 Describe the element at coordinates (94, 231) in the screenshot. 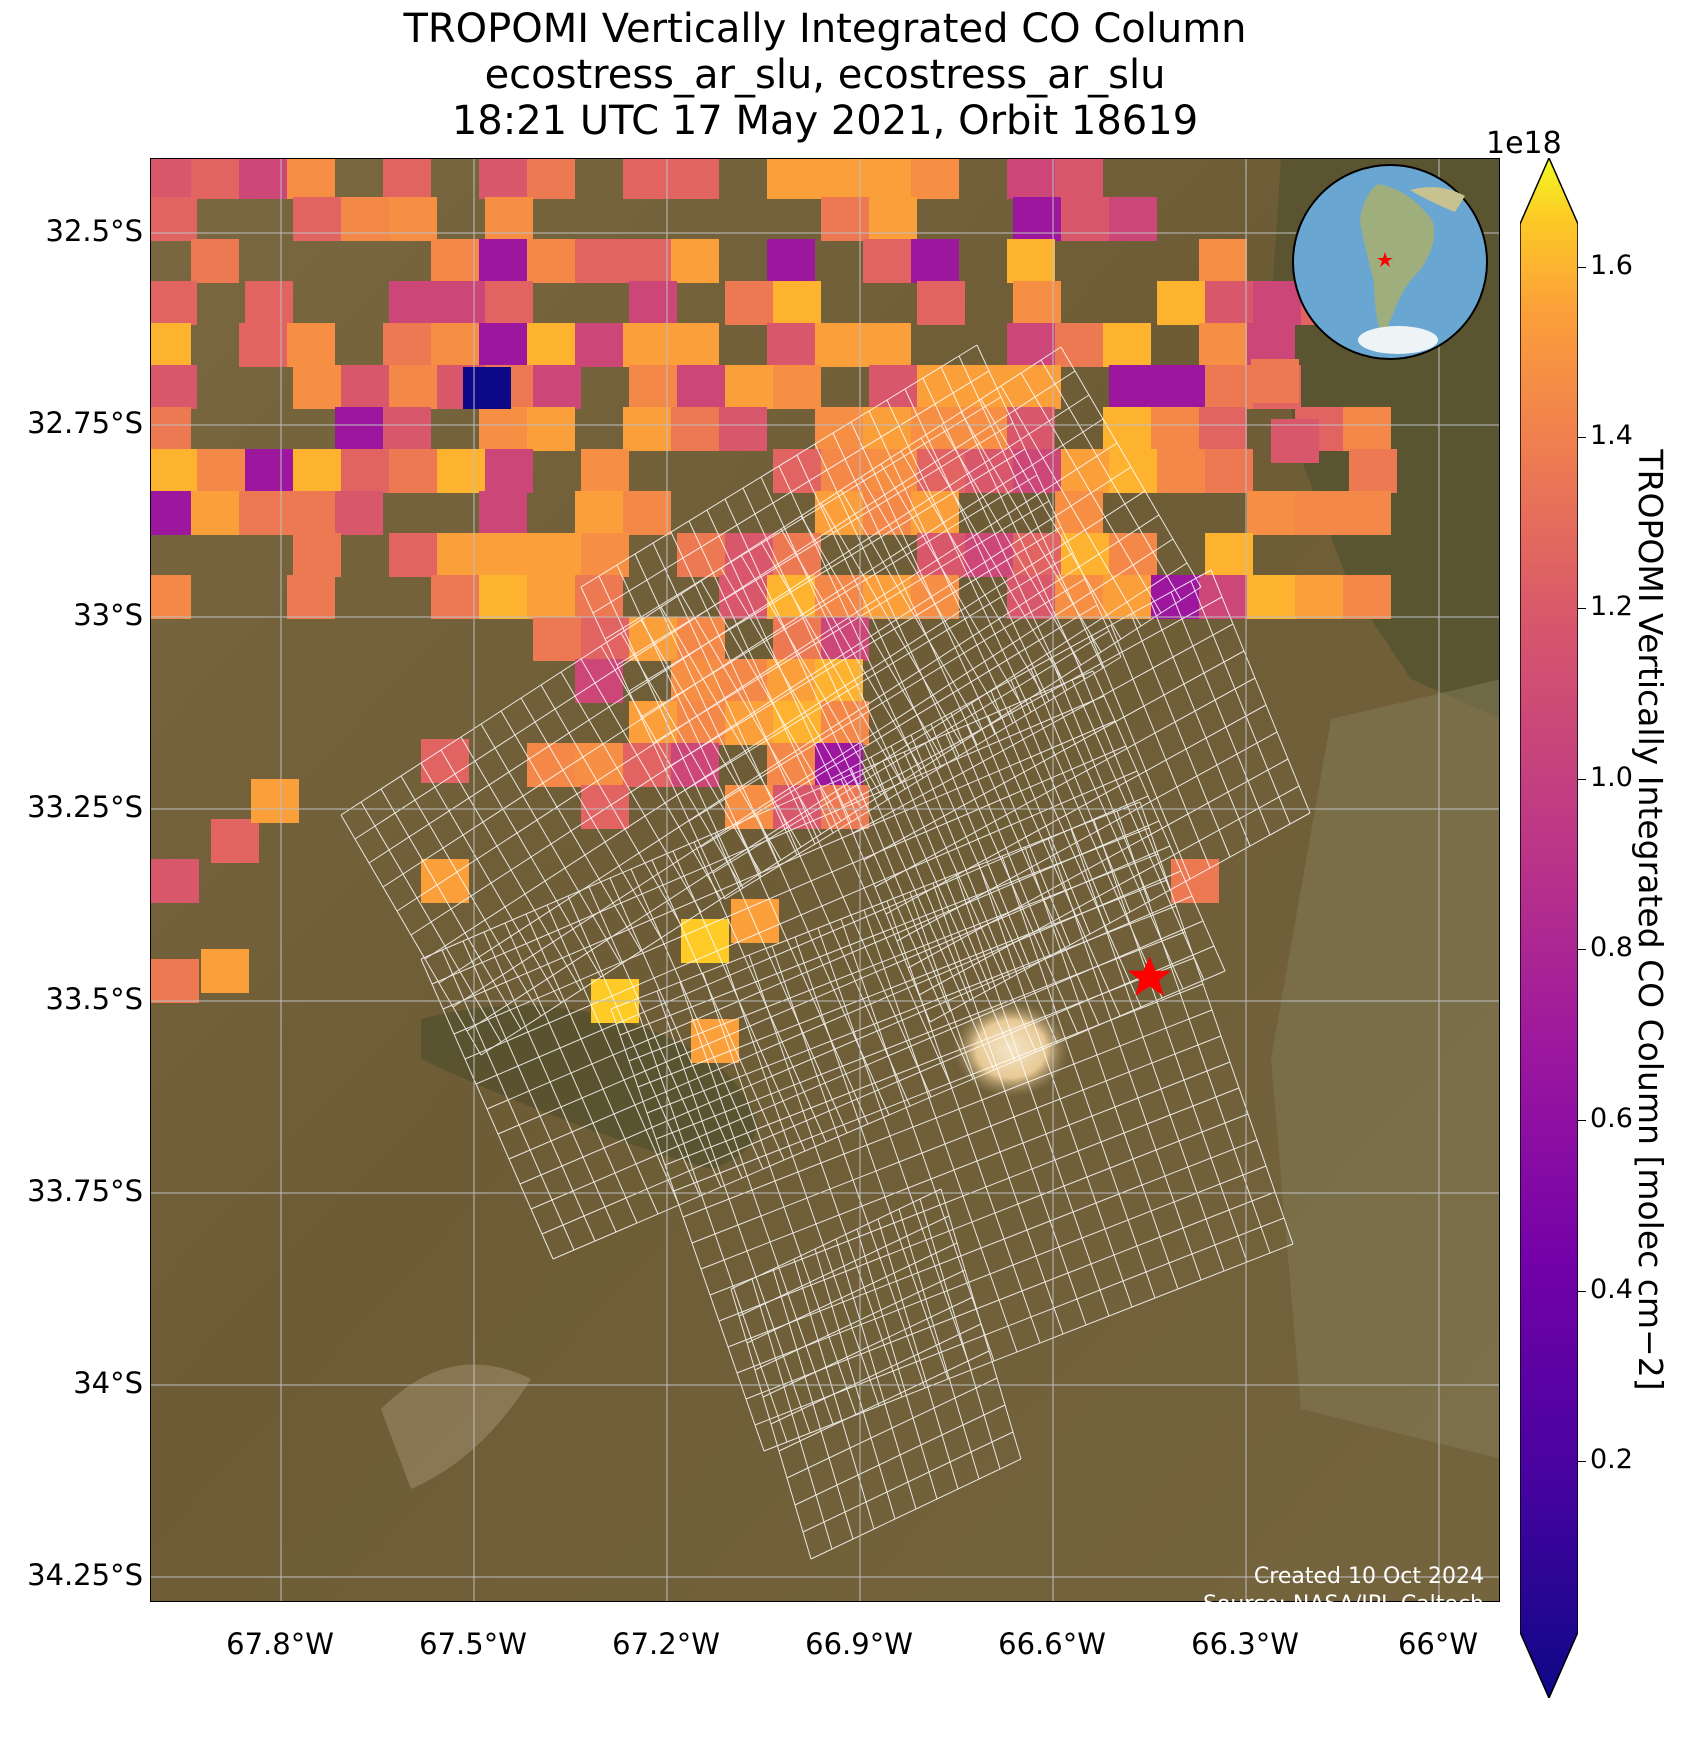

I see `lat-tick-label: 32.5°S` at that location.